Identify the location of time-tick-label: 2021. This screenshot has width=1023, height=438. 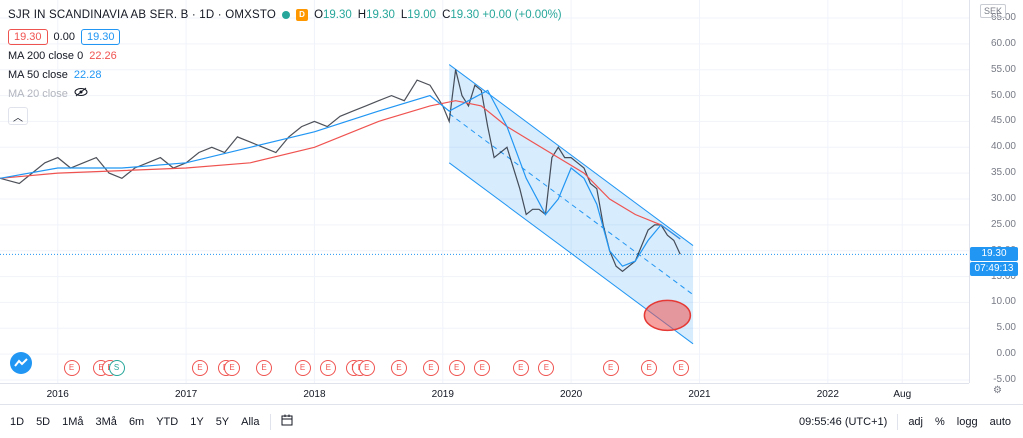
(699, 394).